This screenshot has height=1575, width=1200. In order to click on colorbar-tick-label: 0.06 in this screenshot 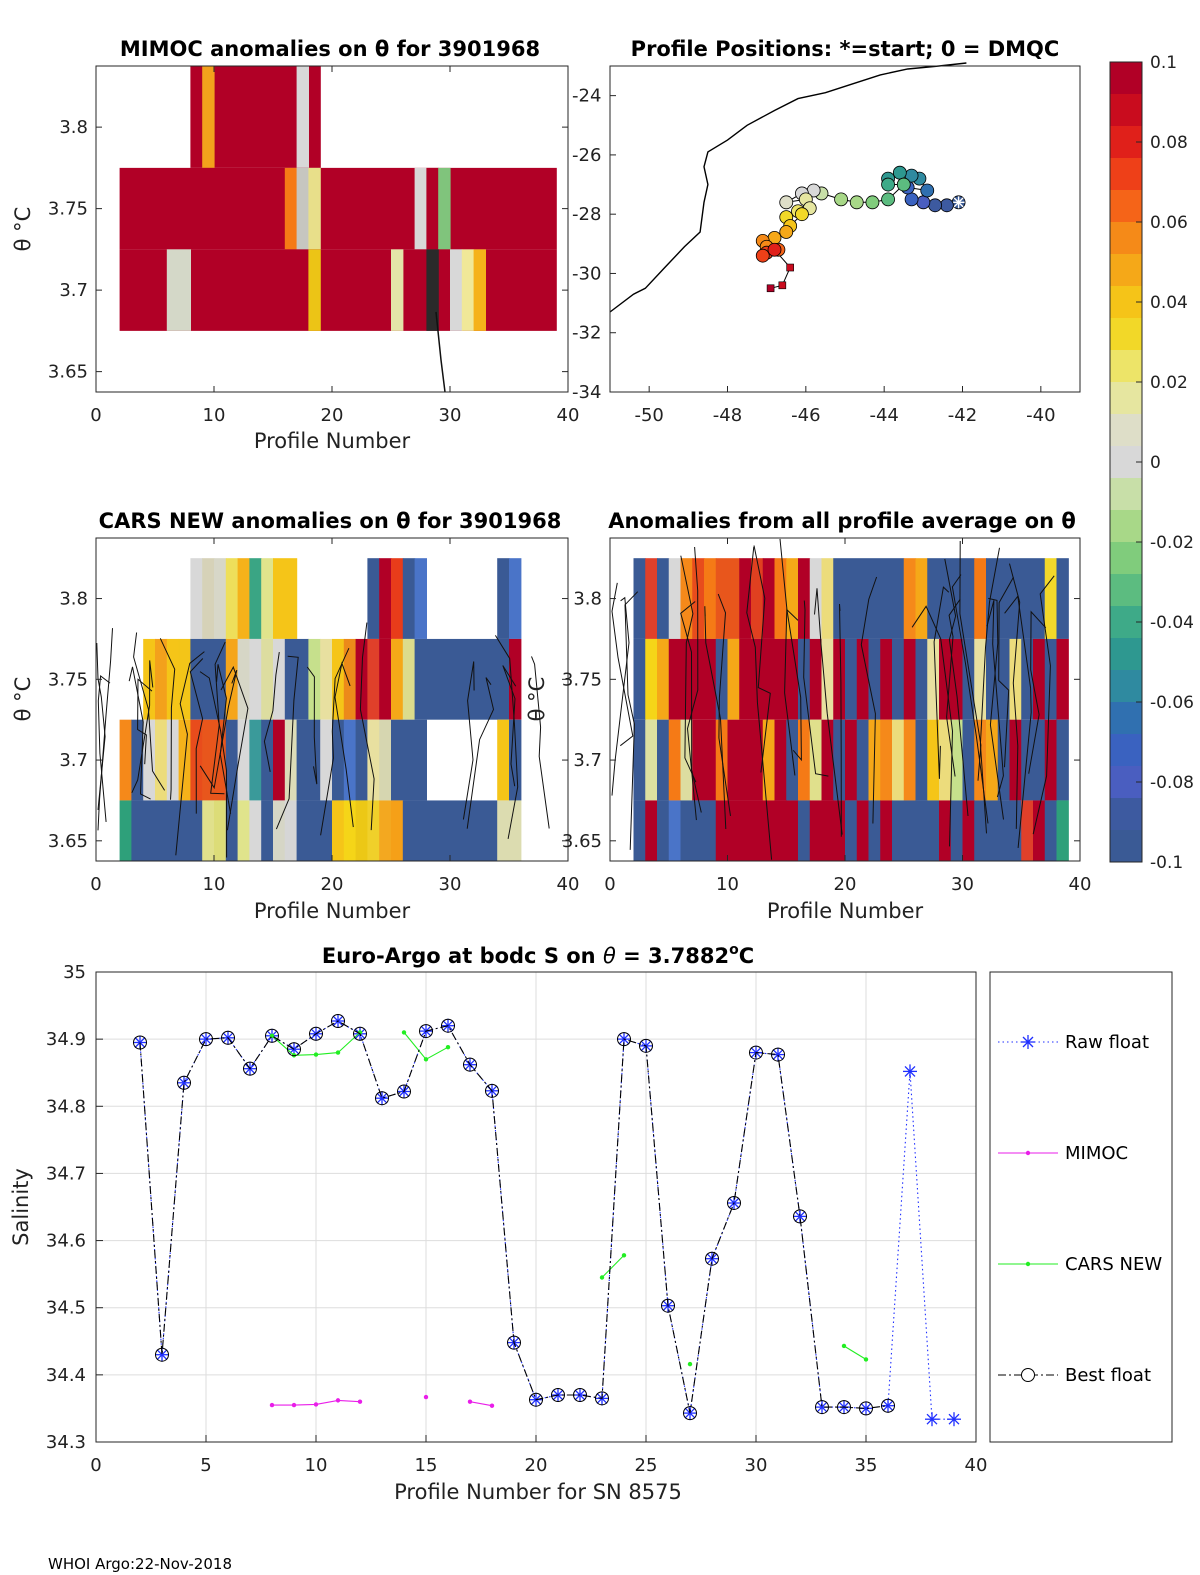, I will do `click(1169, 223)`.